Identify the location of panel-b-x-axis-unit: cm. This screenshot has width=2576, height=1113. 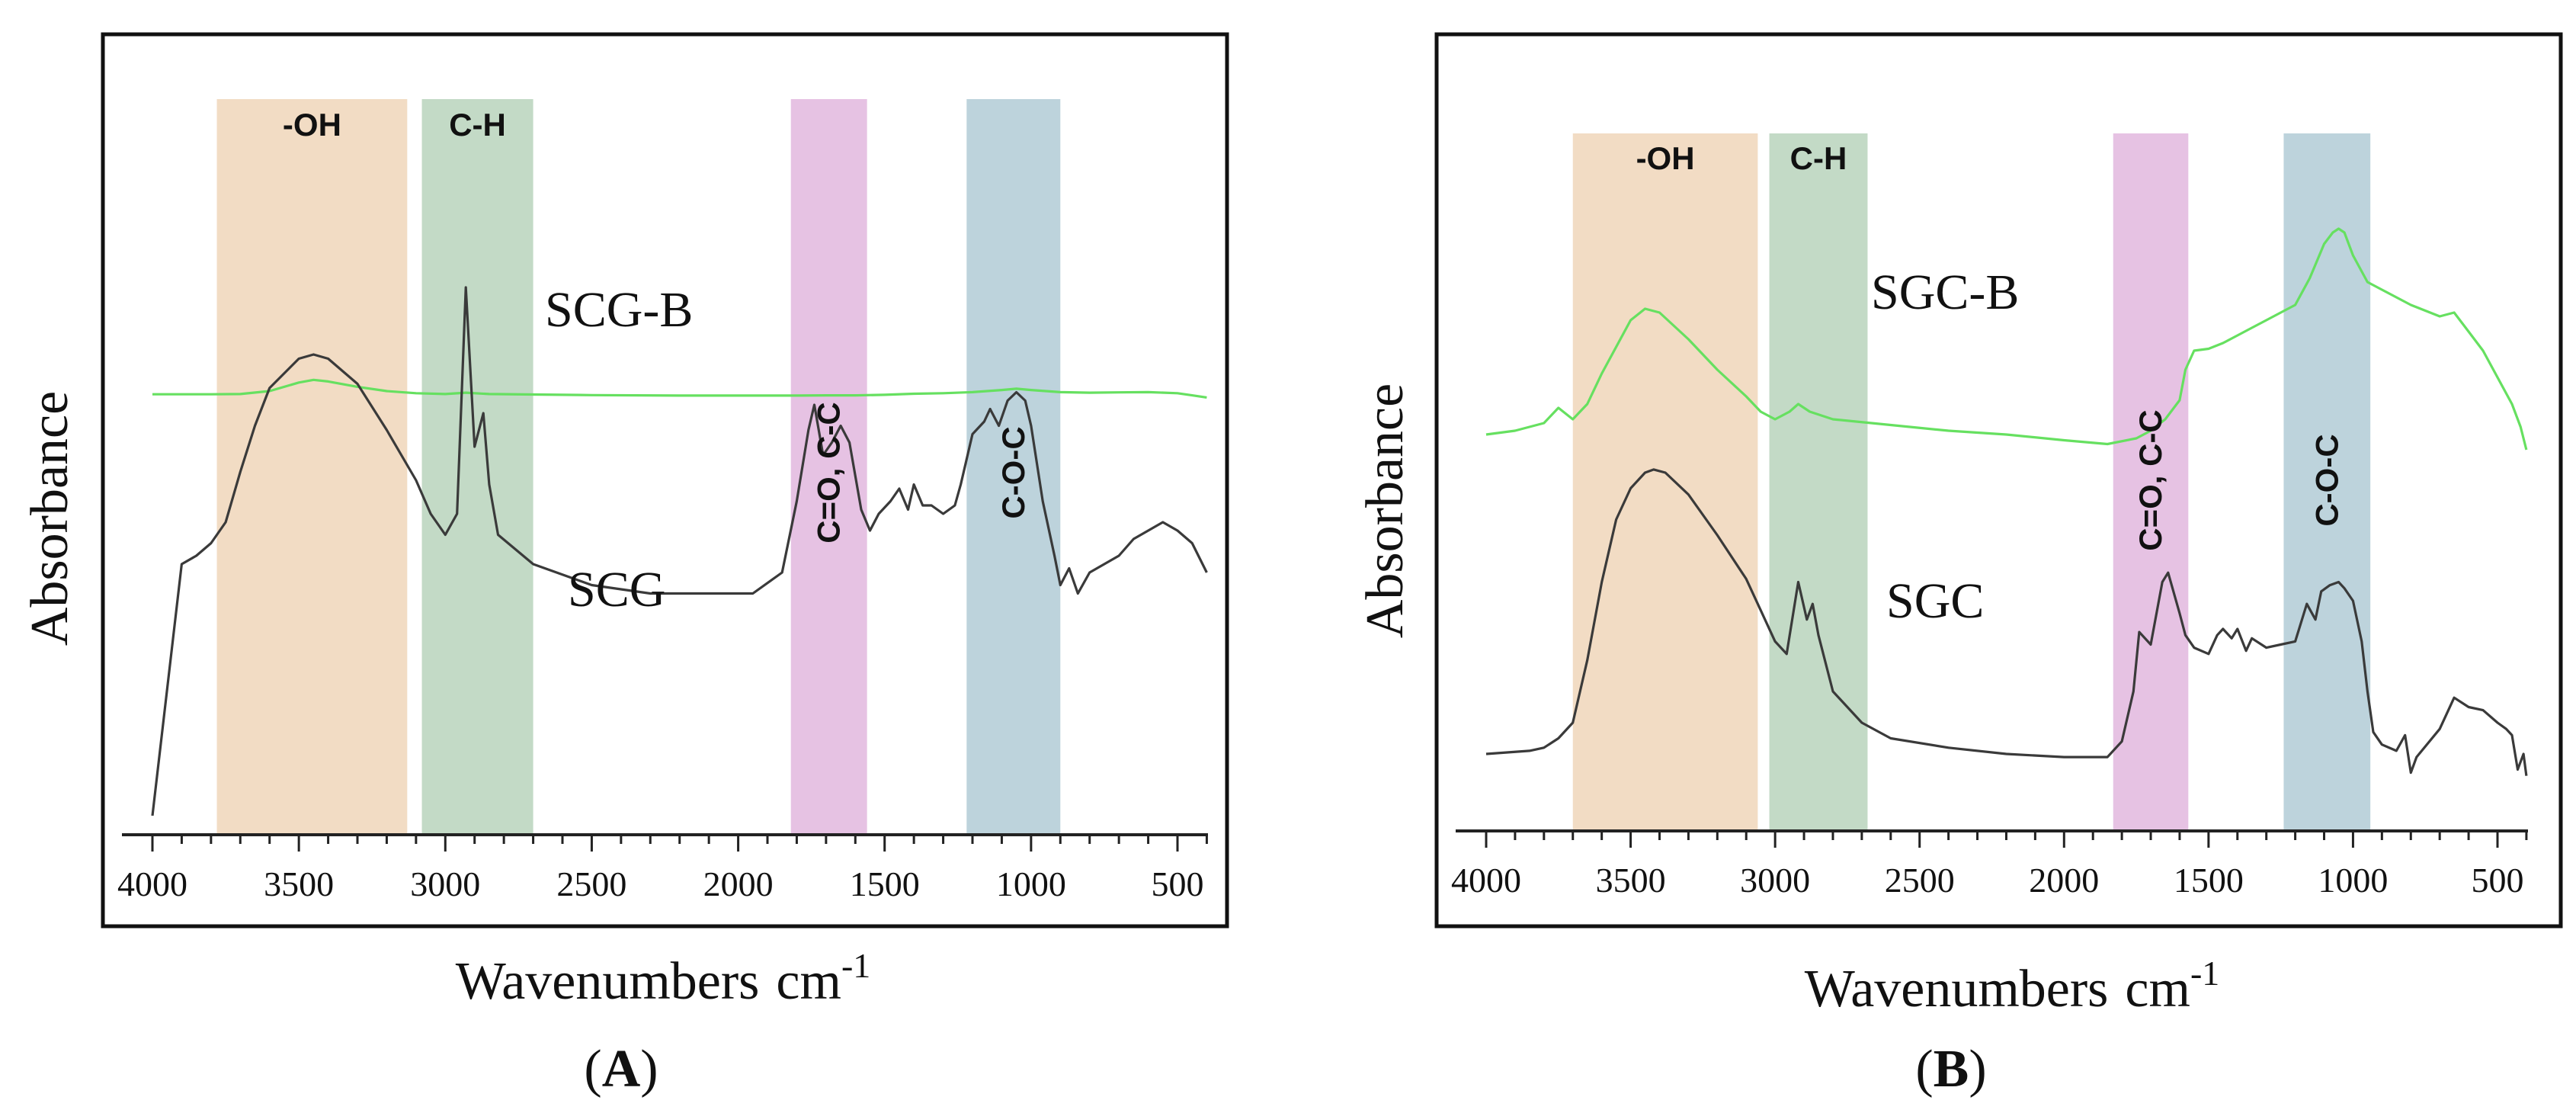
(2157, 989).